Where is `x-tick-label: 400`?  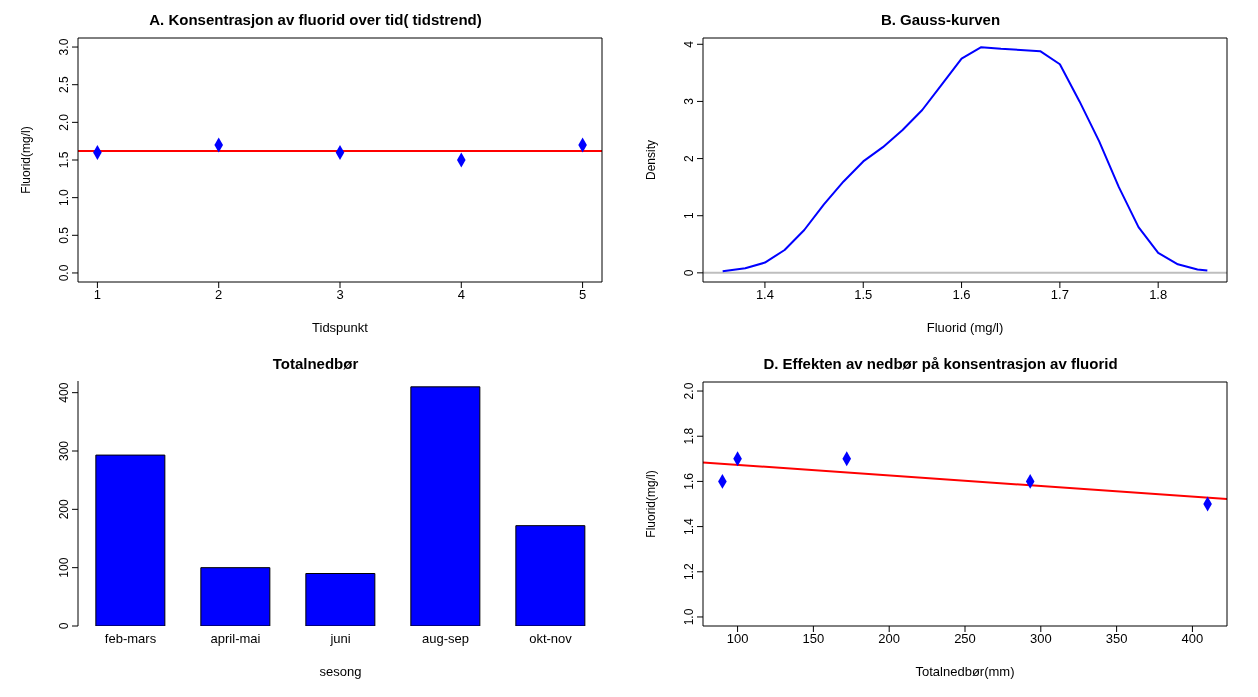
x-tick-label: 400 is located at coordinates (1192, 639).